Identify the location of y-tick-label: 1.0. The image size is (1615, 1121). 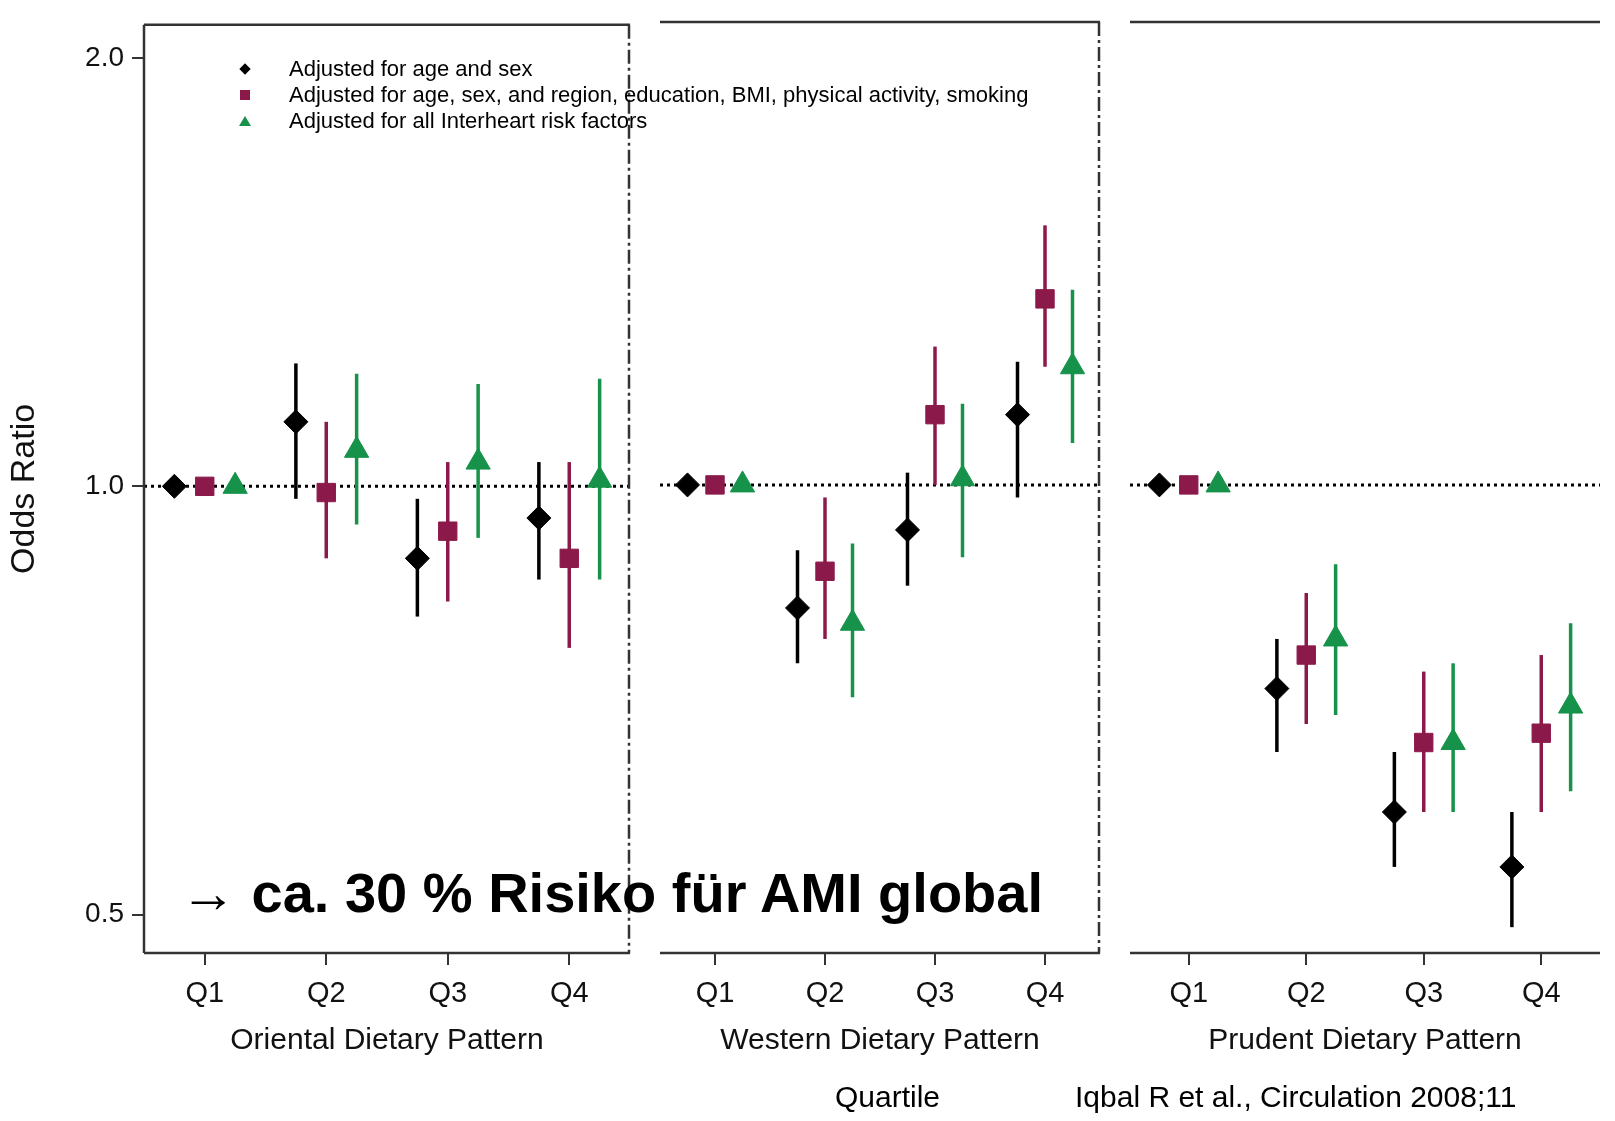
(104, 485).